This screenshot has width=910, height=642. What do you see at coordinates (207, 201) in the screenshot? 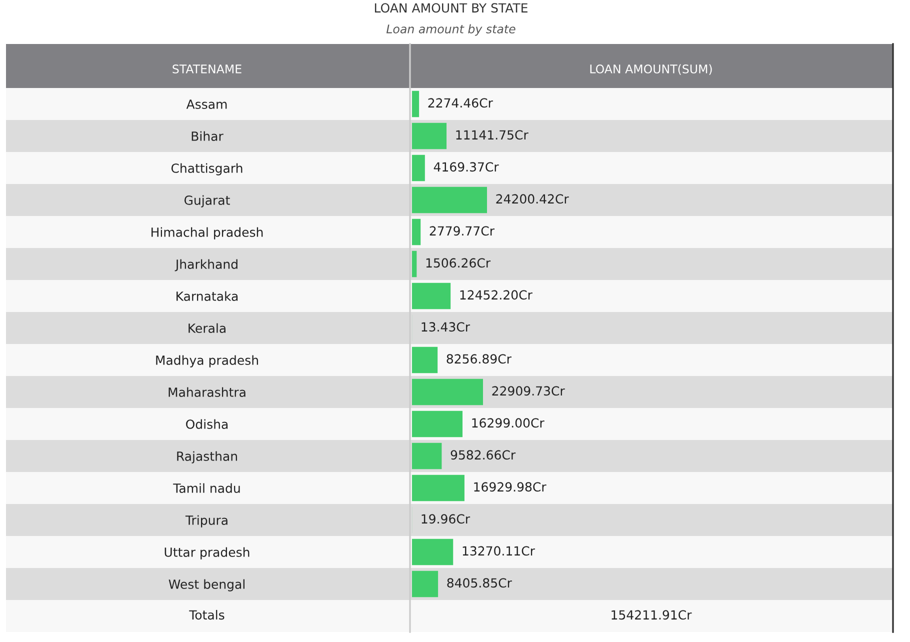
I see `y-tick-label: Gujarat` at bounding box center [207, 201].